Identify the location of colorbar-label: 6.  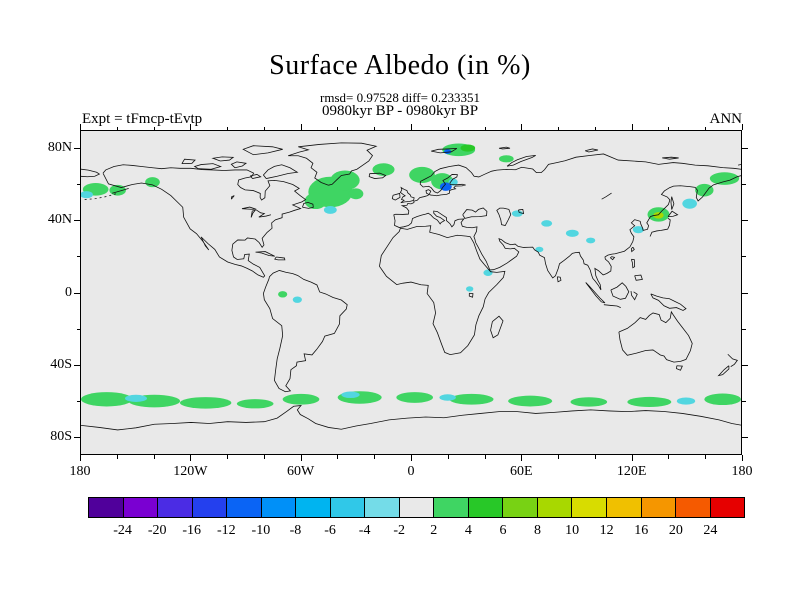
(503, 530).